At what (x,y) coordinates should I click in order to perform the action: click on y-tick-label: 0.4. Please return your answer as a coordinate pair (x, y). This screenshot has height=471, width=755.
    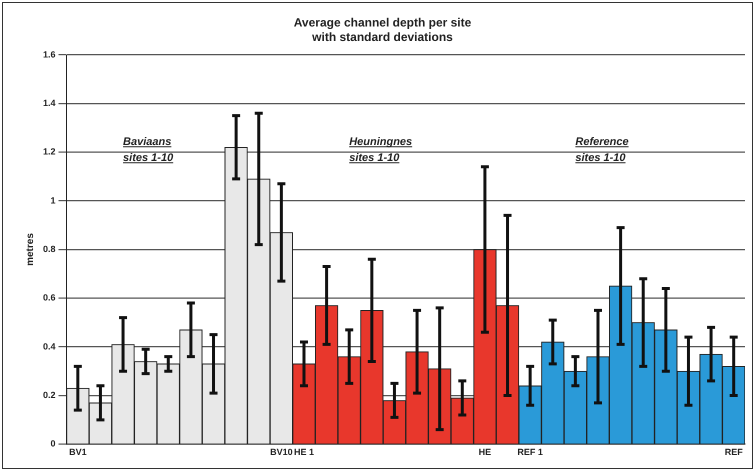
    Looking at the image, I should click on (49, 346).